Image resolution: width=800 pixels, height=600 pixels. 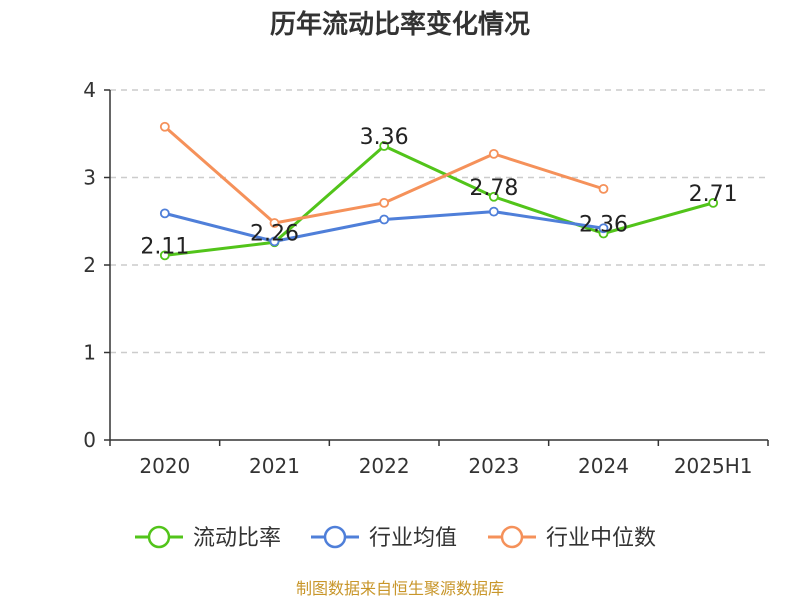 I want to click on x-tick-label: 2023, so click(x=493, y=466).